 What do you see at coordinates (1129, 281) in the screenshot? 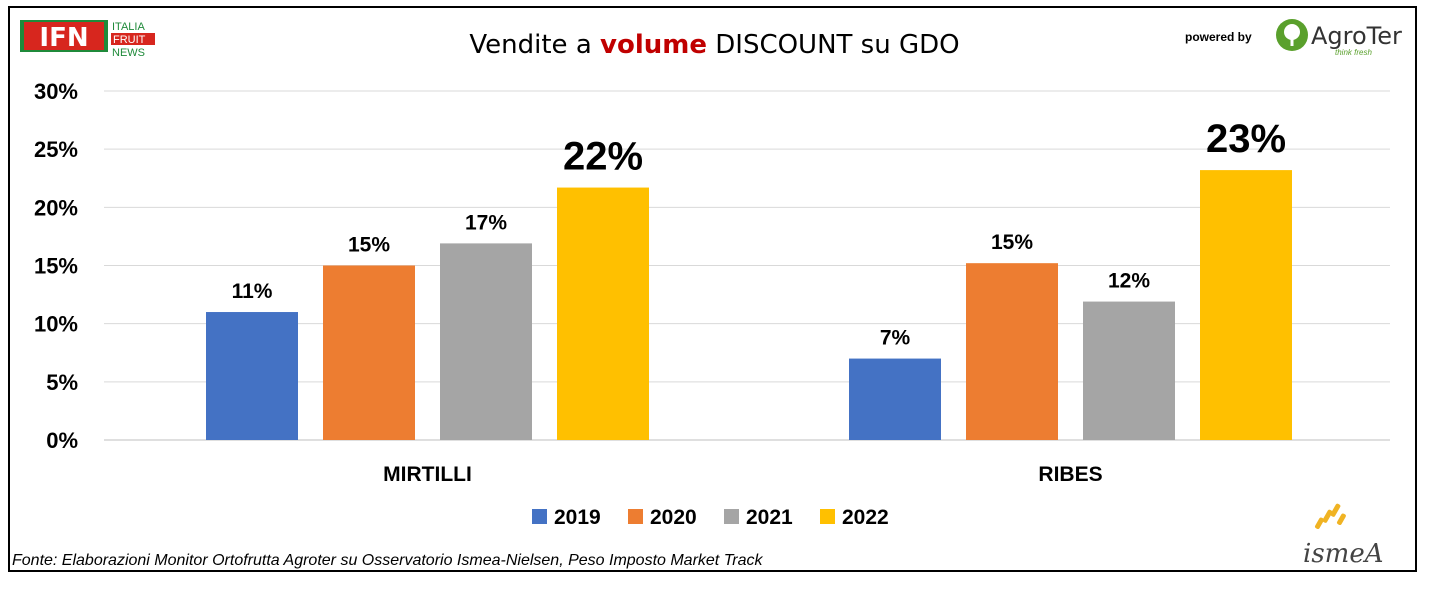
I see `data-label: 12%` at bounding box center [1129, 281].